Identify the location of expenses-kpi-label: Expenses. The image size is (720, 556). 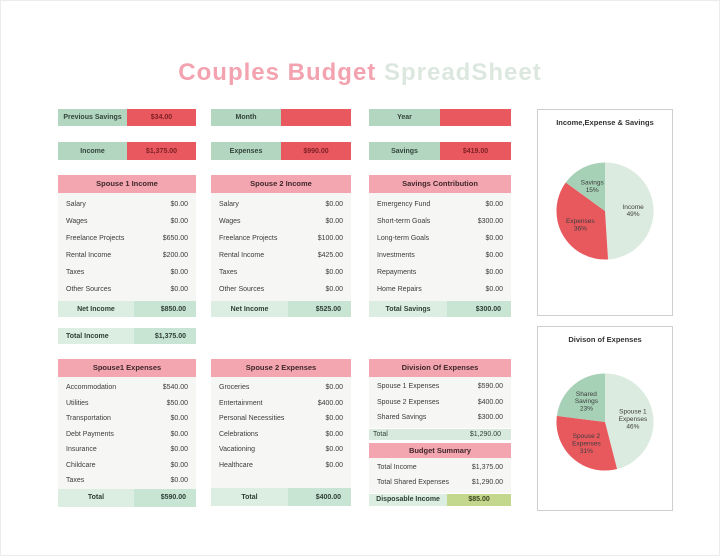
(246, 151).